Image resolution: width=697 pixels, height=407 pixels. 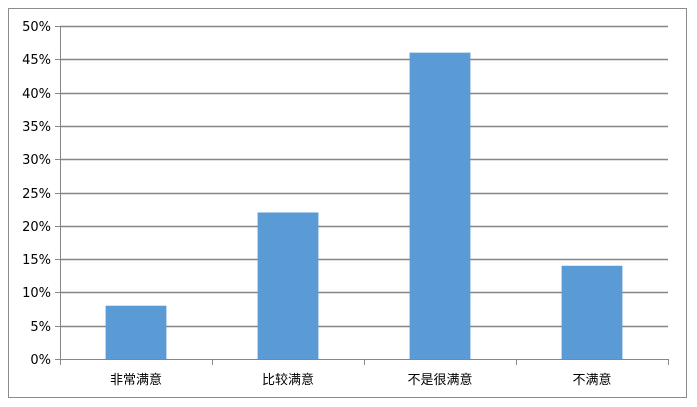 What do you see at coordinates (361, 380) in the screenshot?
I see `x-tick-labels: 非常满意 比较满意 不是很满意 不满意` at bounding box center [361, 380].